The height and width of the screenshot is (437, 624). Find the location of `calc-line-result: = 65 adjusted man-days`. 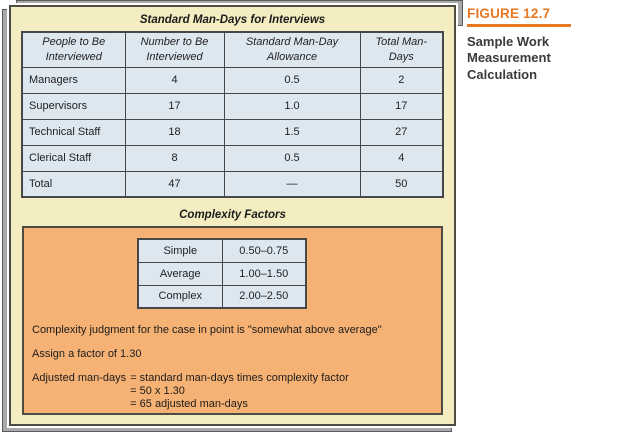

calc-line-result: = 65 adjusted man-days is located at coordinates (189, 404).